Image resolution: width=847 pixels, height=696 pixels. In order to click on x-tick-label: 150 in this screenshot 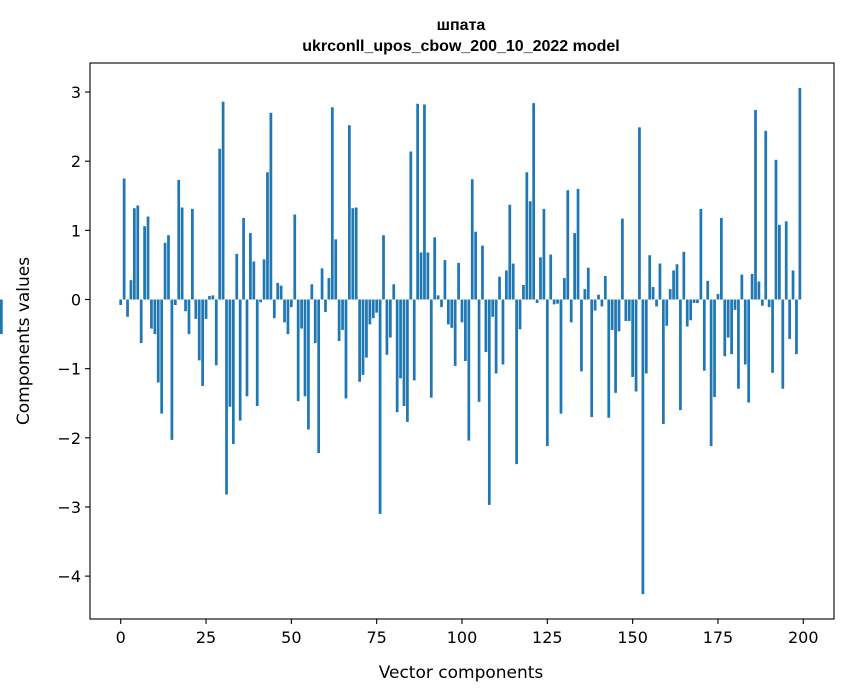, I will do `click(632, 637)`.